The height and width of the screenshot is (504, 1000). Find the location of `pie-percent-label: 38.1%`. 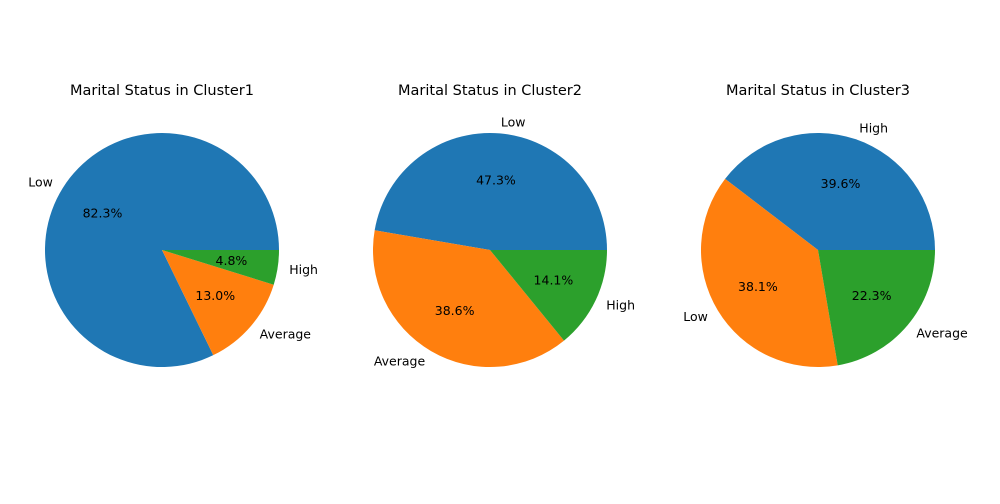

pie-percent-label: 38.1% is located at coordinates (758, 286).